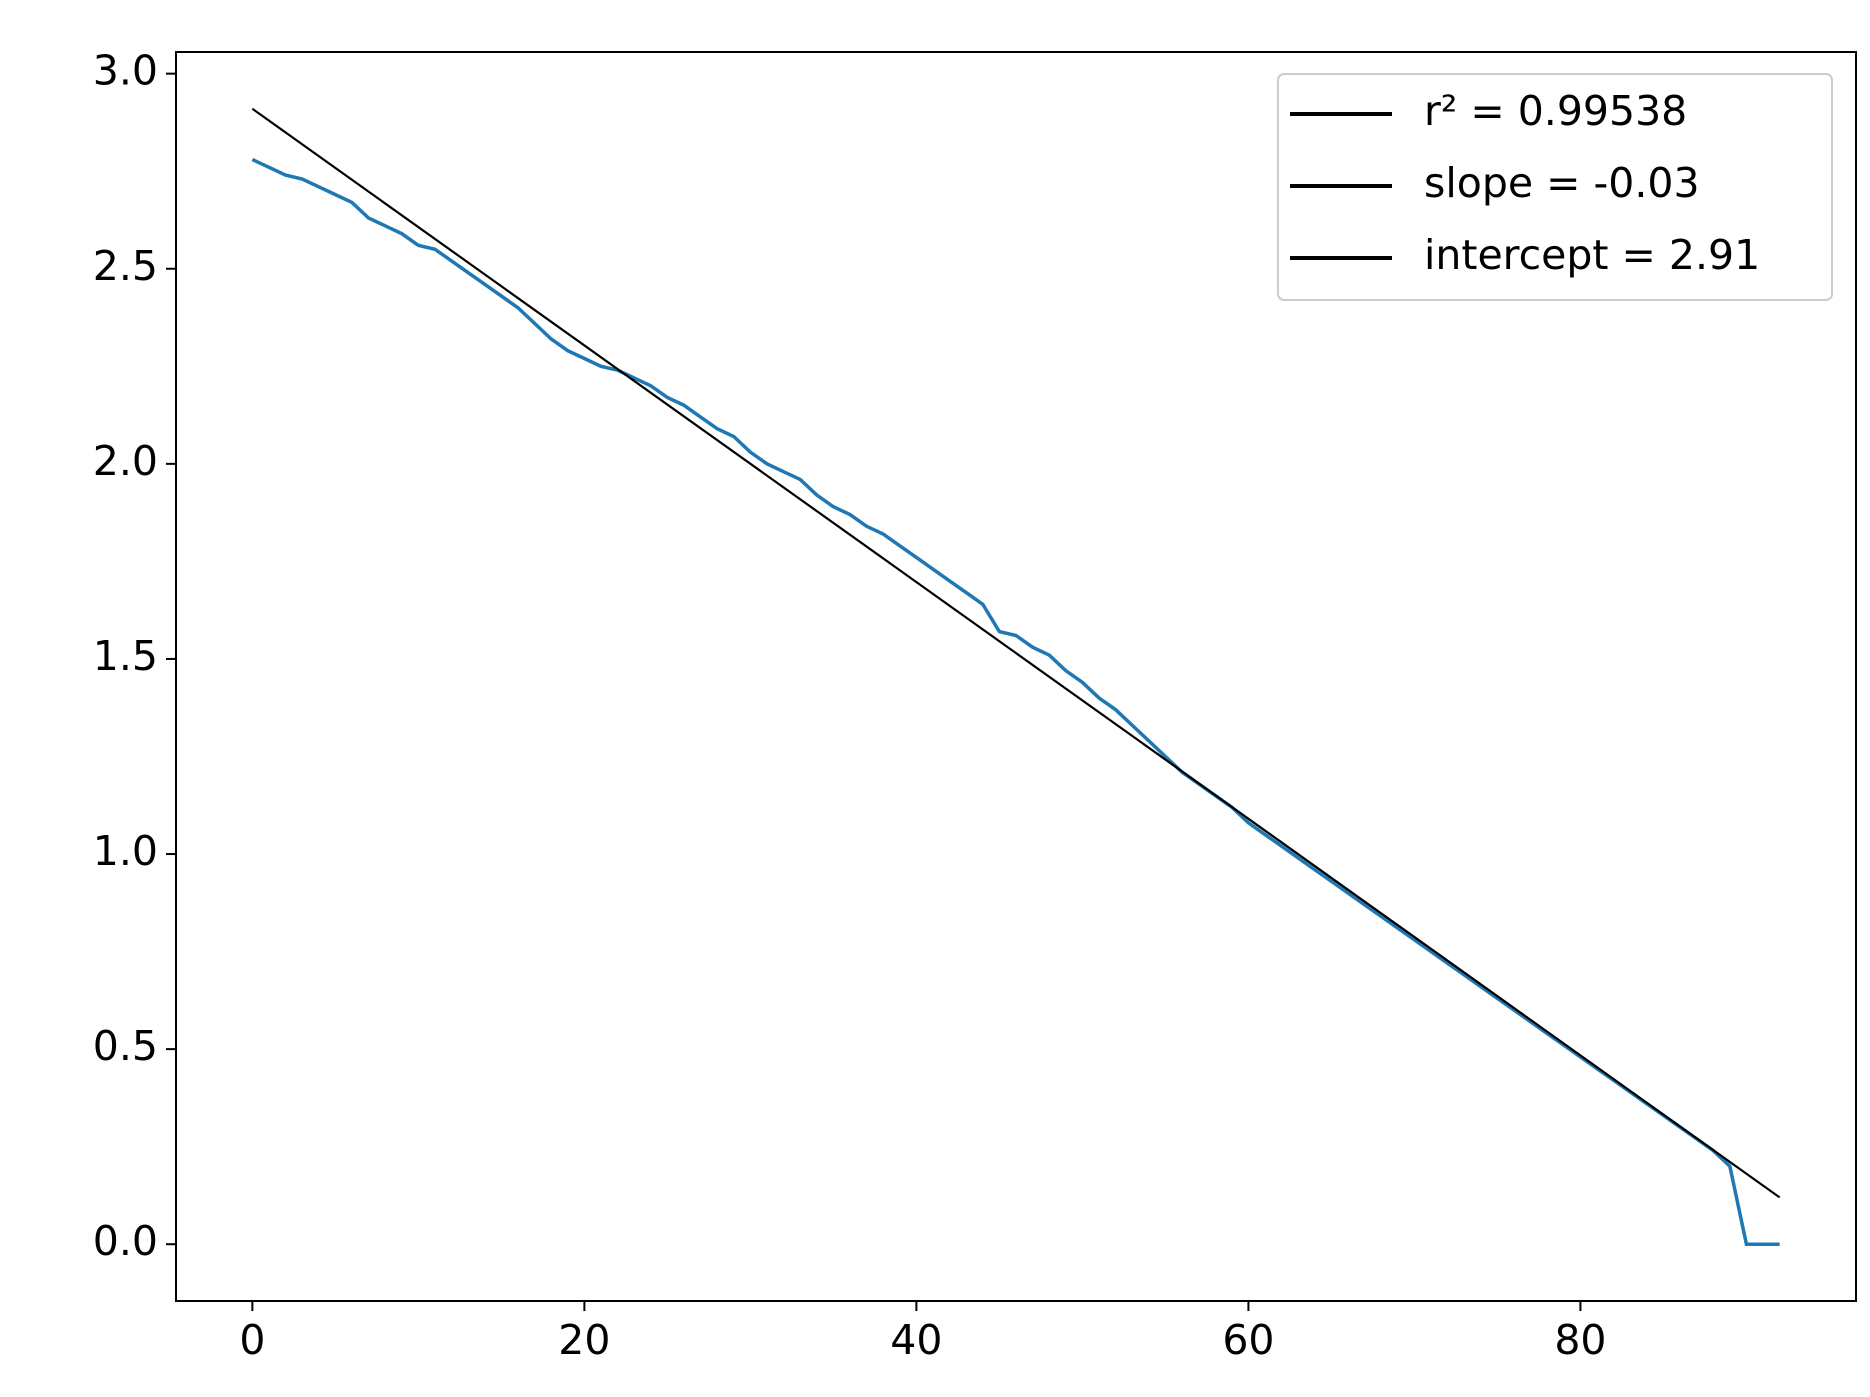 The height and width of the screenshot is (1397, 1870). Describe the element at coordinates (125, 1046) in the screenshot. I see `y-tick-label: 0.5` at that location.